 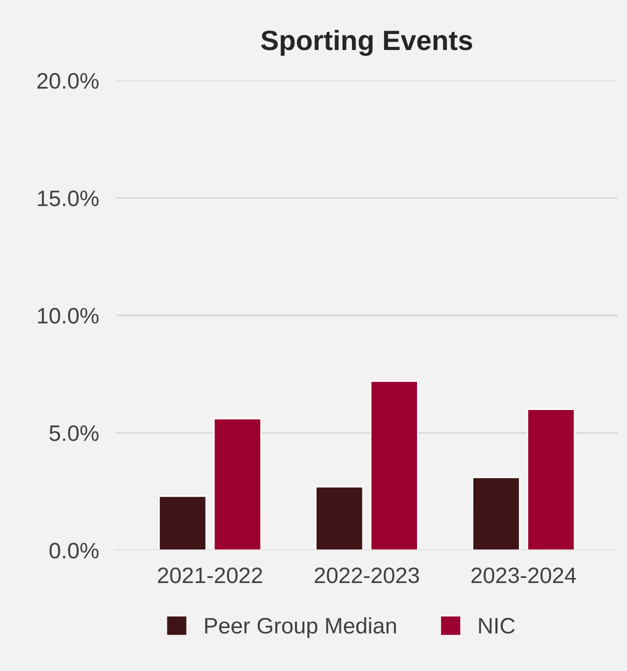 What do you see at coordinates (300, 627) in the screenshot?
I see `legend-label: Peer Group Median` at bounding box center [300, 627].